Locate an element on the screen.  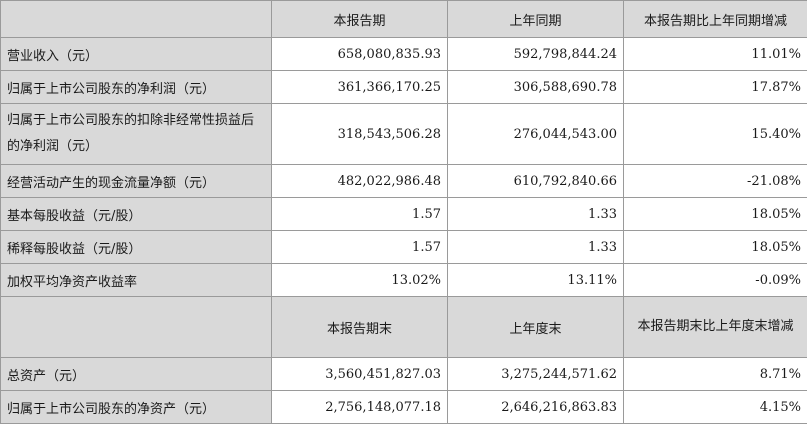
column-header-period-end-change: 本报告期末比上年度末增减 is located at coordinates (715, 327).